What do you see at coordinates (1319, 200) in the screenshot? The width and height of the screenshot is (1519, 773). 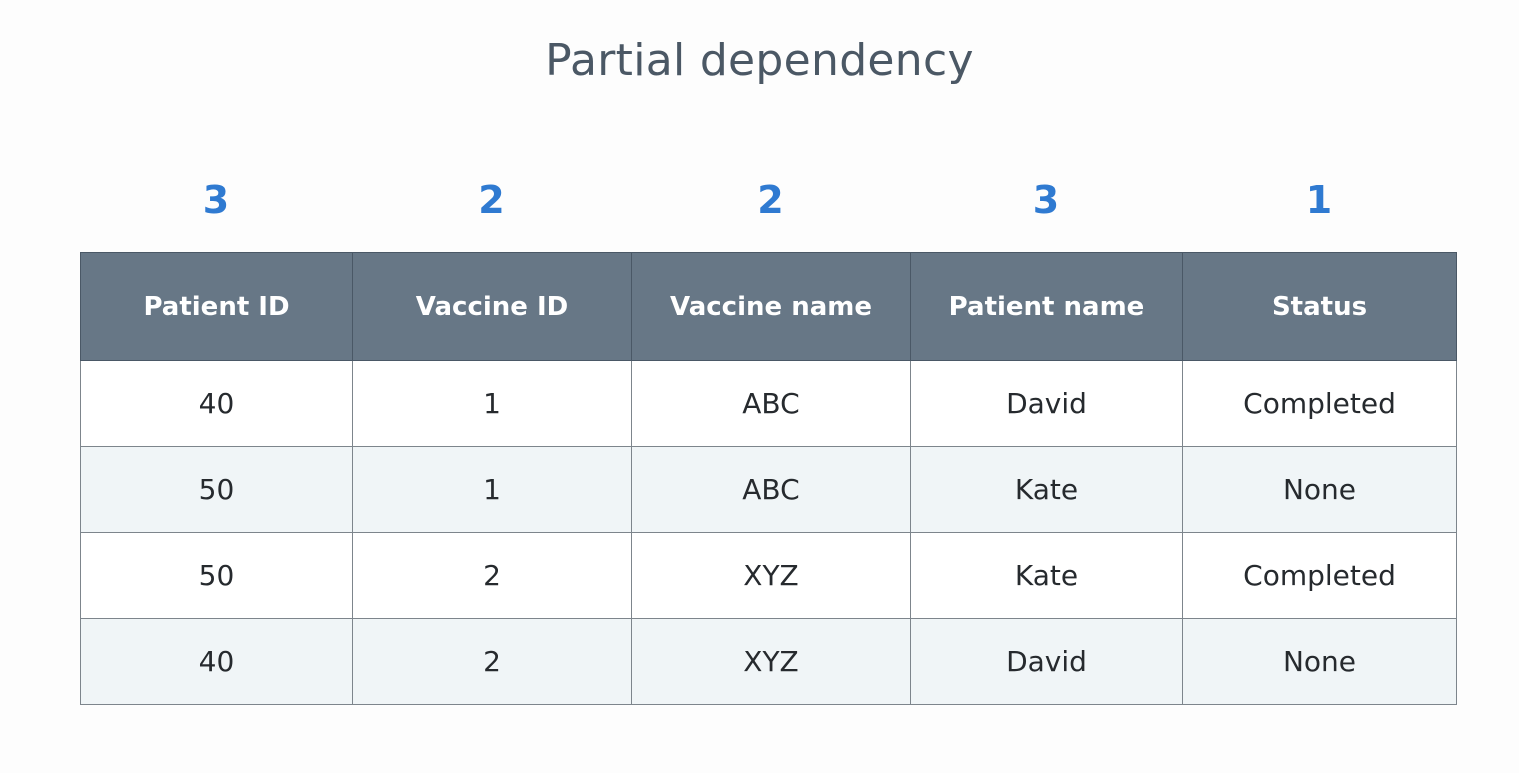 I see `count-status: 1` at bounding box center [1319, 200].